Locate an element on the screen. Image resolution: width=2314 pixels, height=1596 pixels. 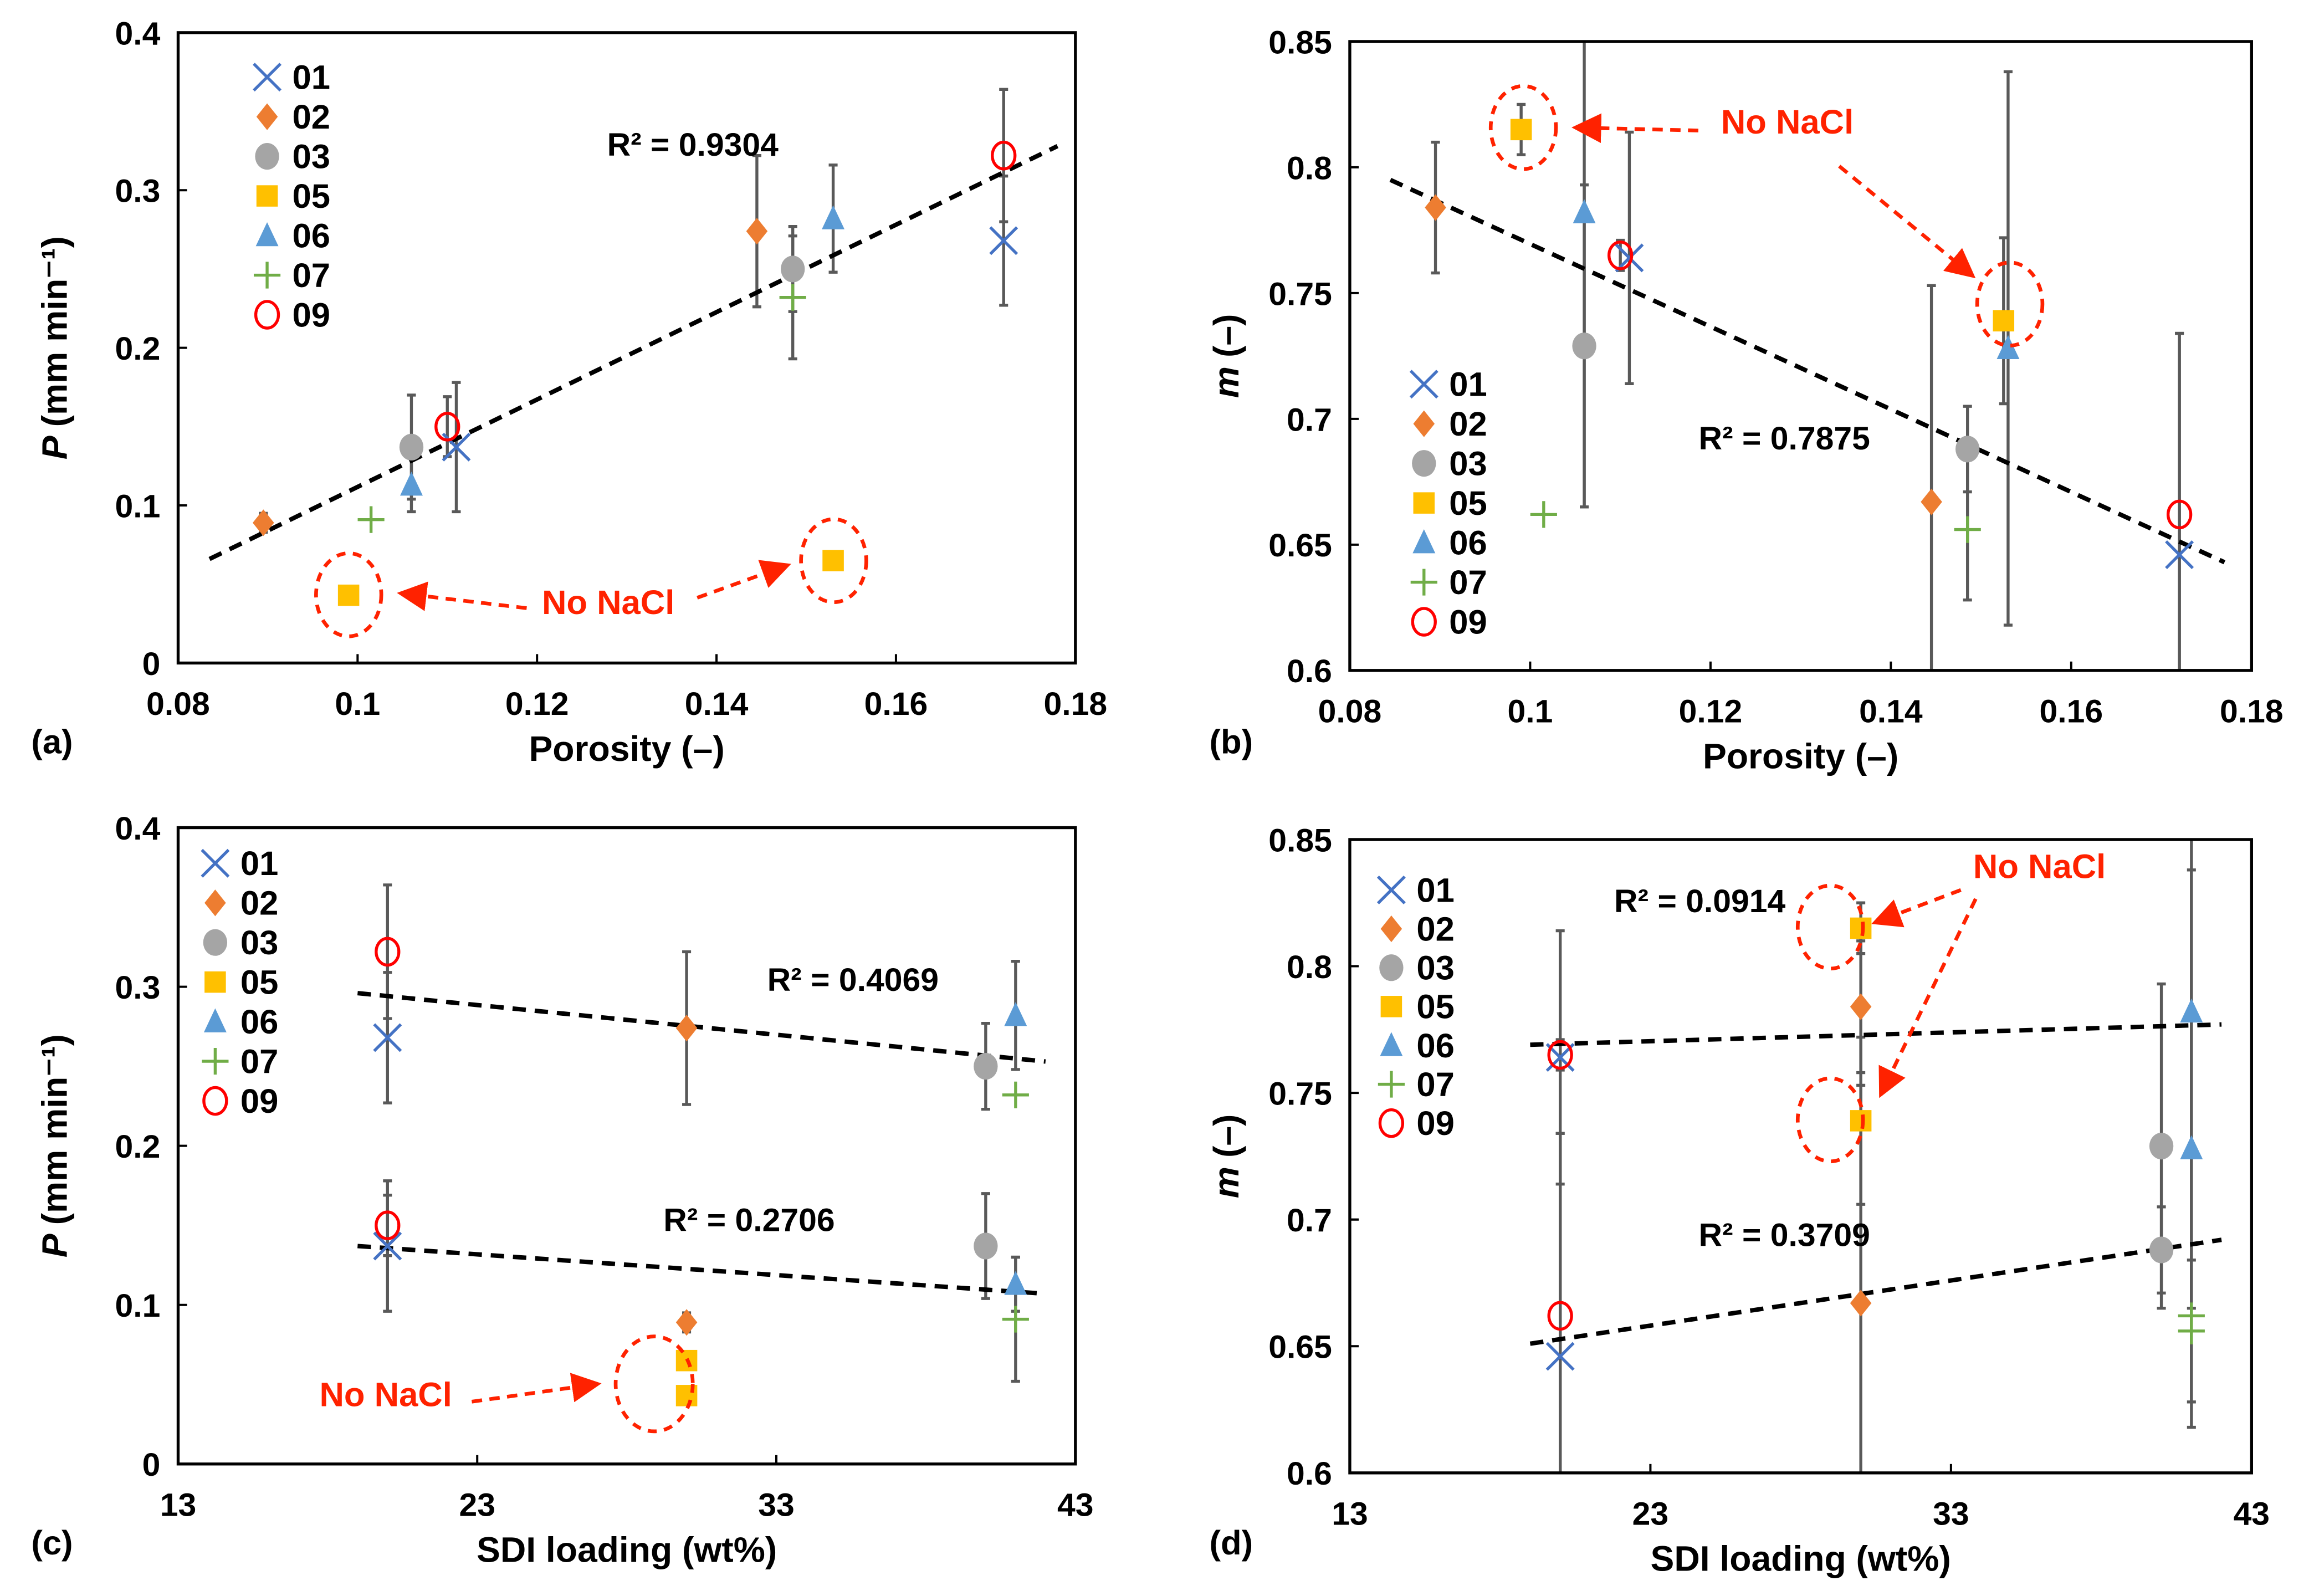
x-tick-label: 0.12 is located at coordinates (1711, 711).